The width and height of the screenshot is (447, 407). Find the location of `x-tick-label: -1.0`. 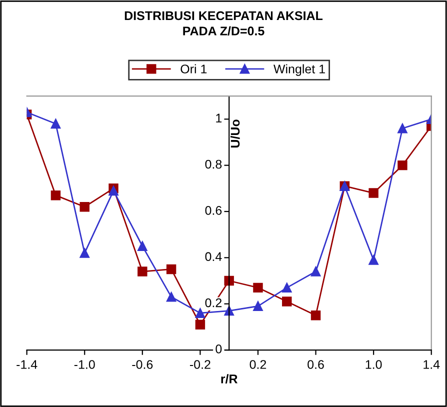

x-tick-label: -1.0 is located at coordinates (84, 364).